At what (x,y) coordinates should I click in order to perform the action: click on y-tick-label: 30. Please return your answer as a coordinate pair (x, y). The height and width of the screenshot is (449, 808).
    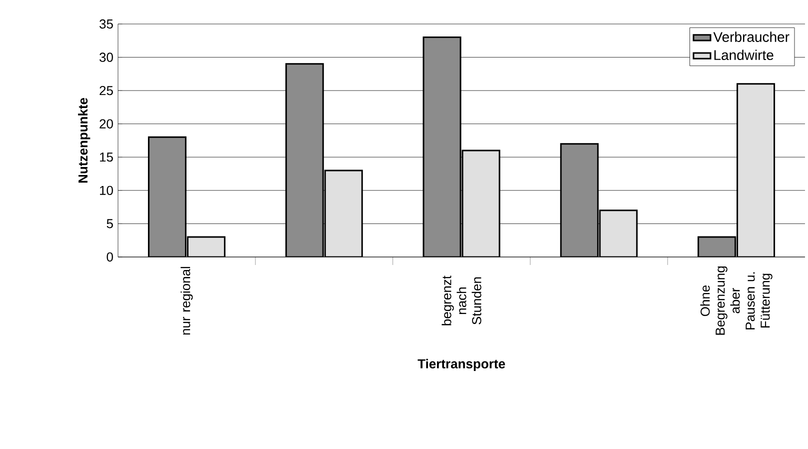
    Looking at the image, I should click on (106, 57).